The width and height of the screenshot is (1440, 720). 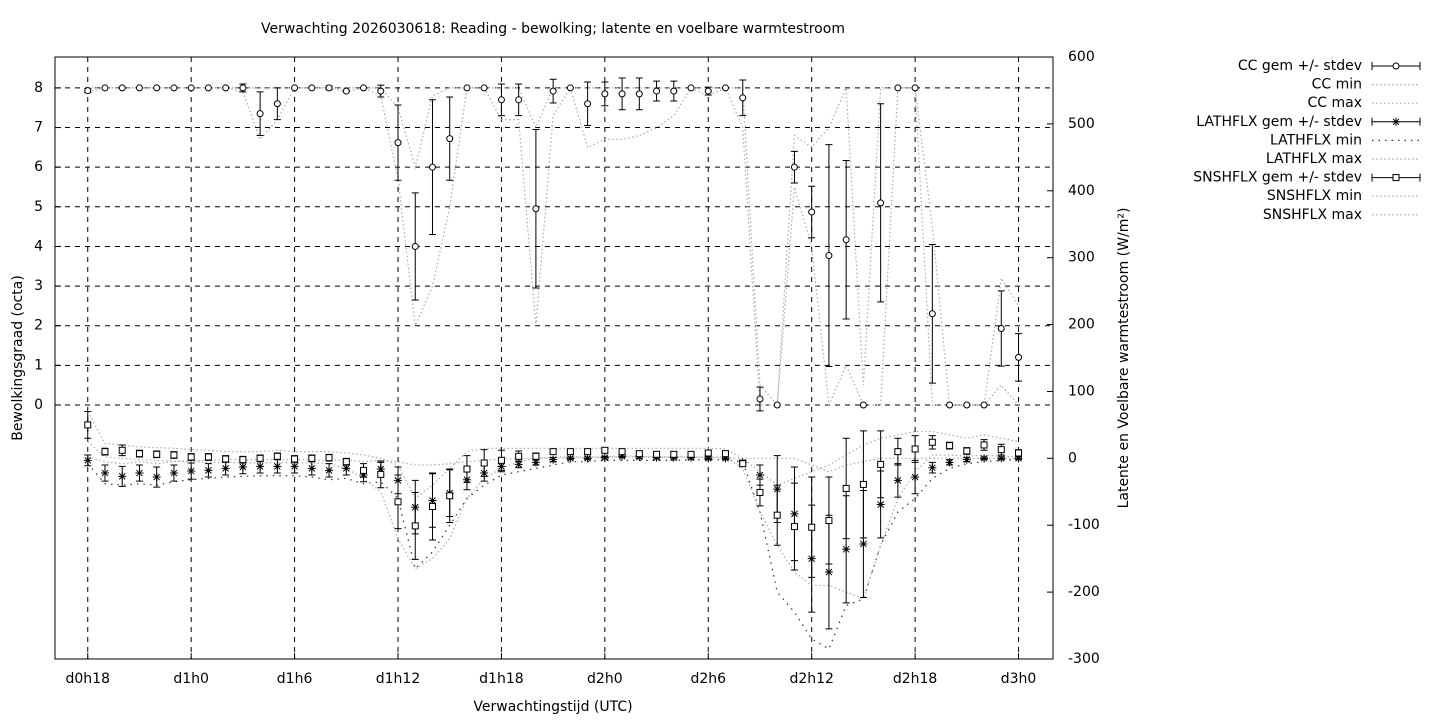 I want to click on x-tick-label: d2h6, so click(x=708, y=679).